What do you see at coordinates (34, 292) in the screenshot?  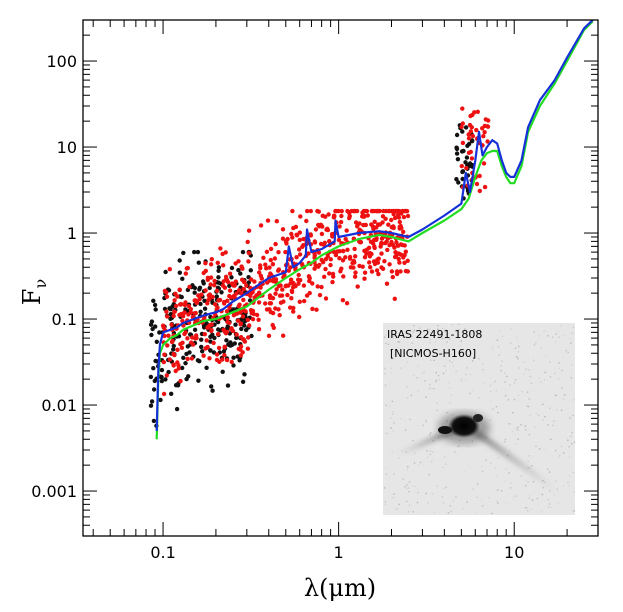 I see `y-axis-title: Fν` at bounding box center [34, 292].